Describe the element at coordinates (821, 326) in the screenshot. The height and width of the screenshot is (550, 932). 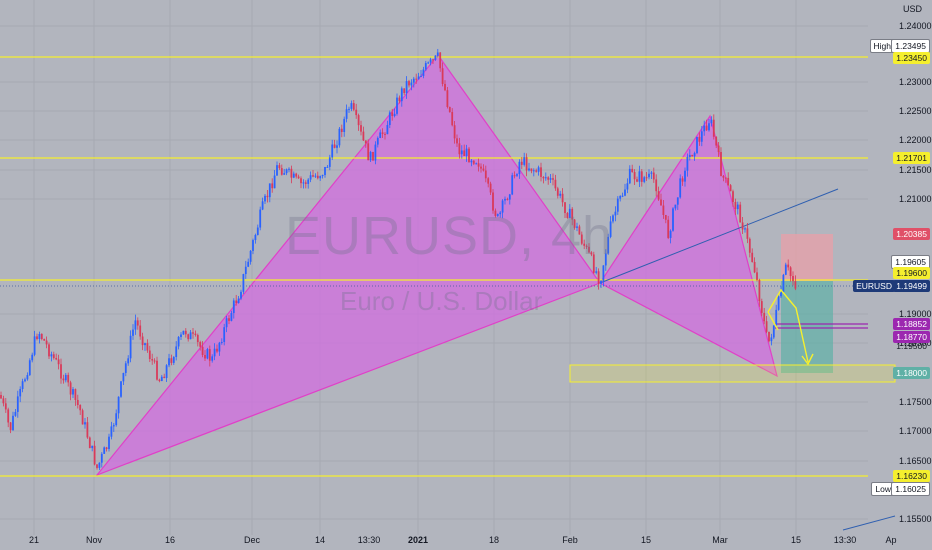
I see `purple-levels` at that location.